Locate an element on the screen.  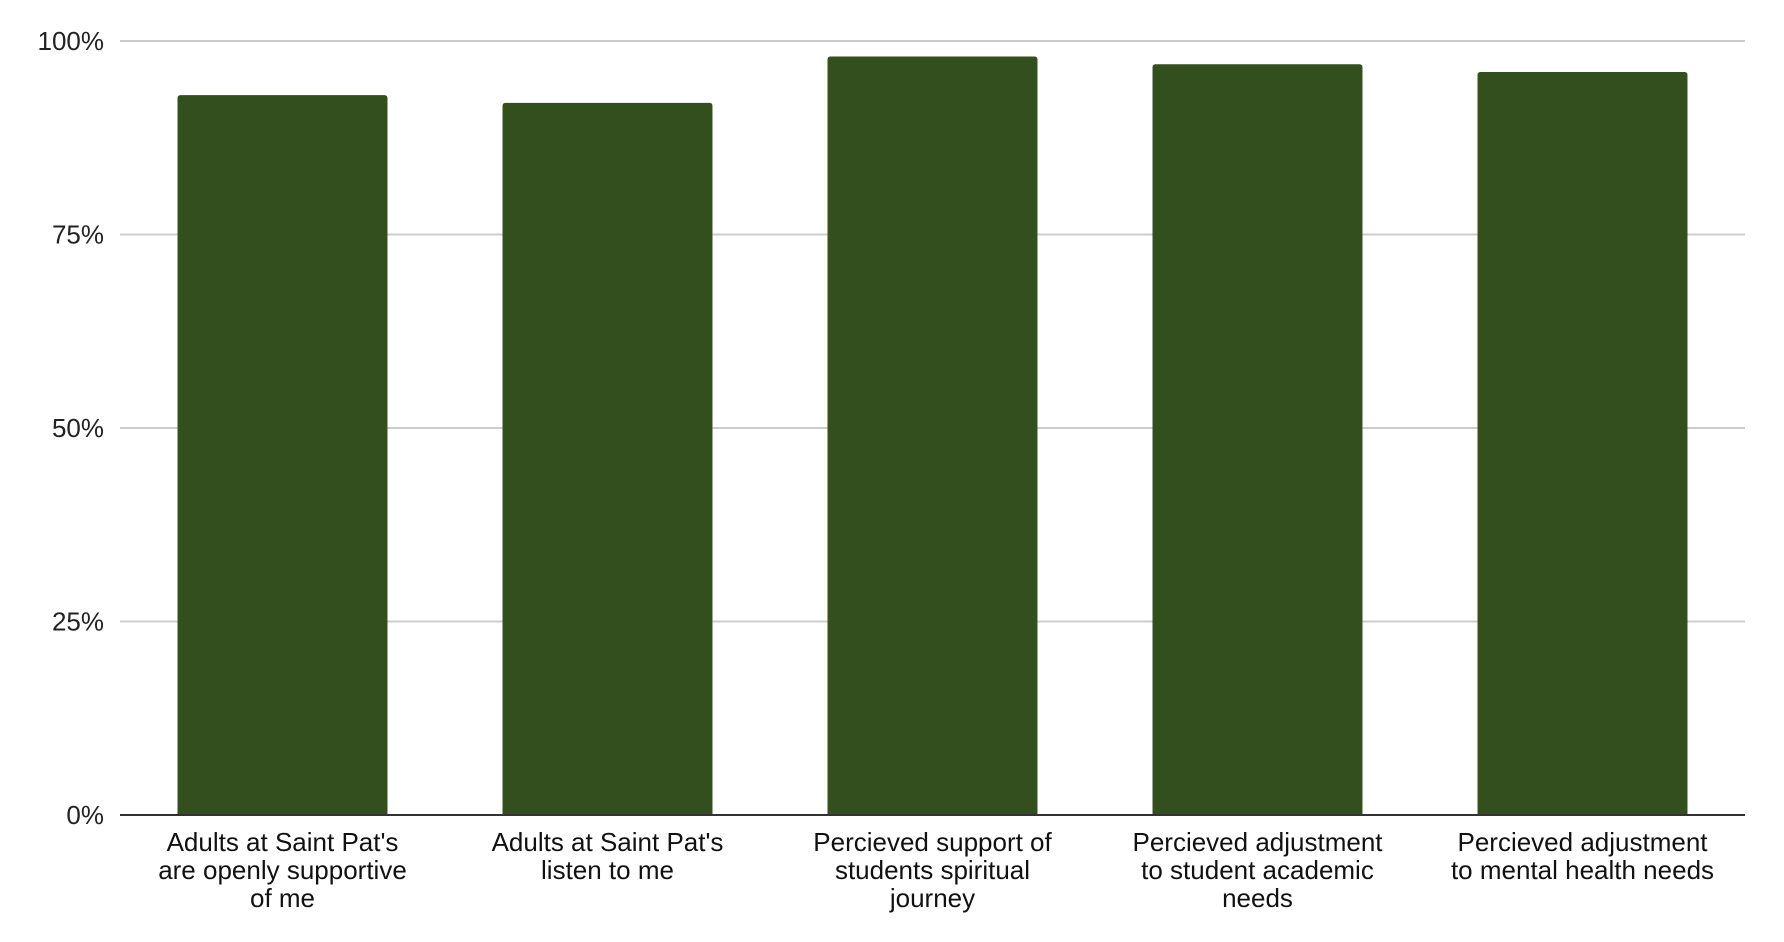
y-tick-label: 100% is located at coordinates (71, 41).